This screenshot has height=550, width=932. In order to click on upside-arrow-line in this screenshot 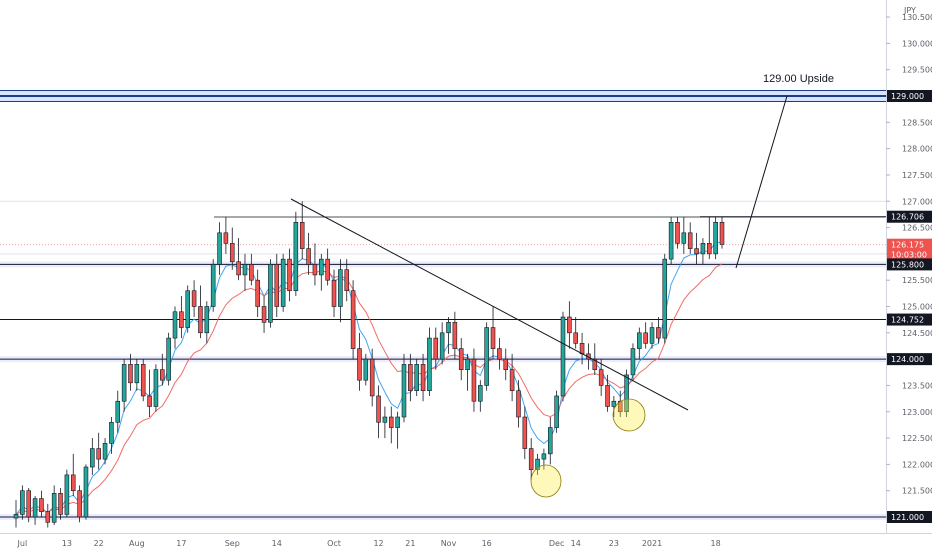, I will do `click(761, 182)`.